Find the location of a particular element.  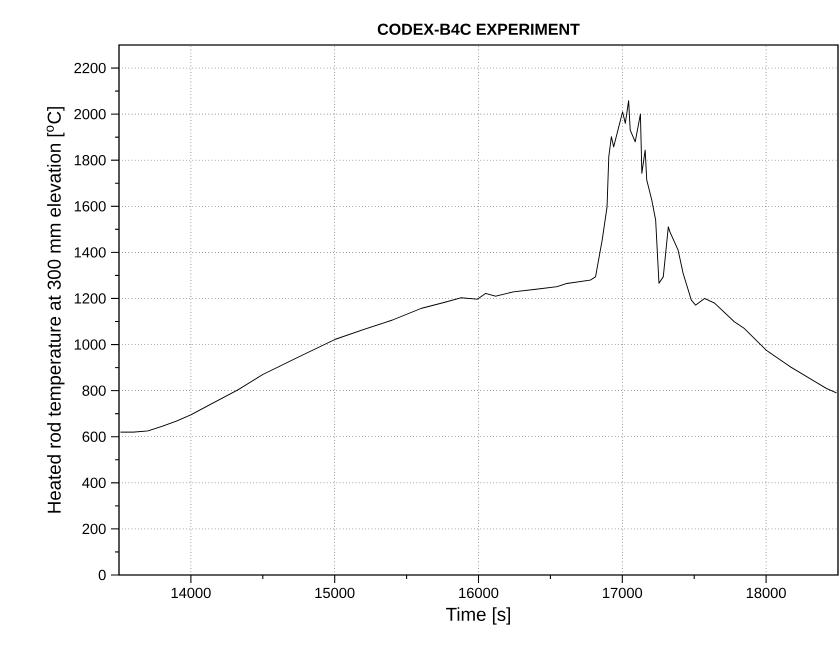

y-tick-label: 800 is located at coordinates (94, 390).